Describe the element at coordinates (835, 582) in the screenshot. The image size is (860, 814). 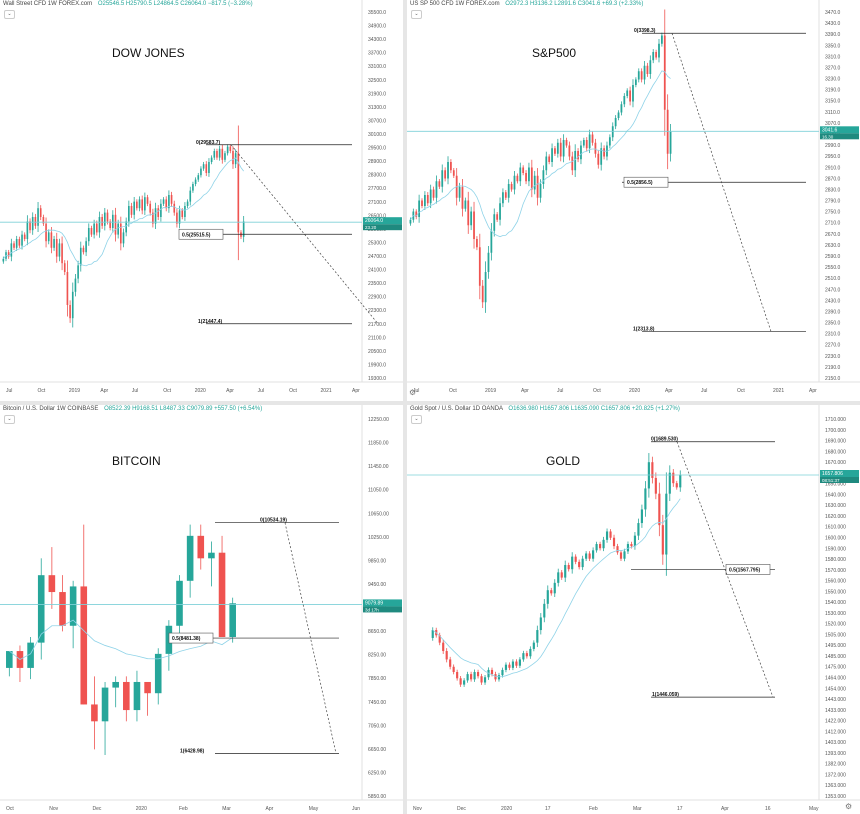
I see `y-tick-label: 1560.000` at that location.